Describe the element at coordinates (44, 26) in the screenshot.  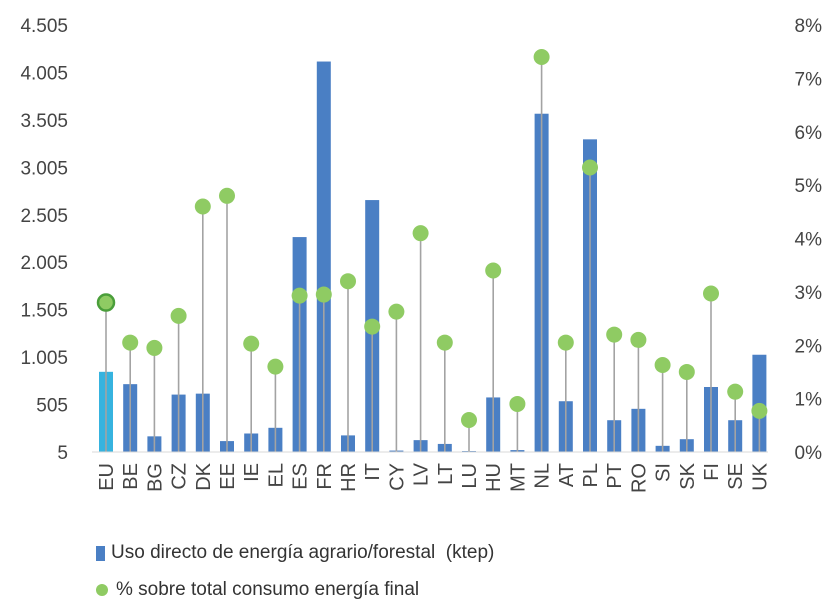
I see `left-axis-tick-label: 4.505` at that location.